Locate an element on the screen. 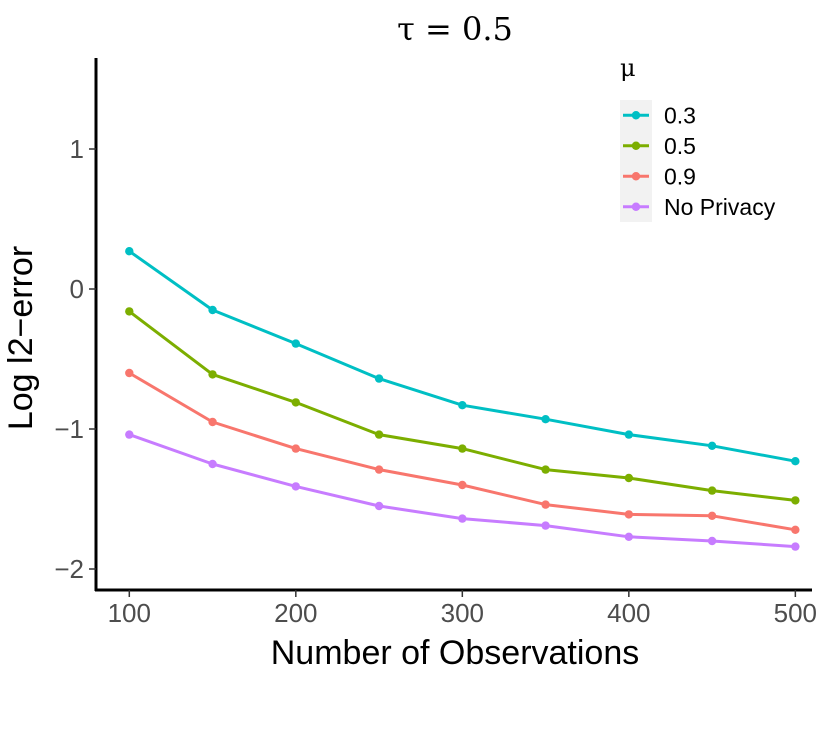 The width and height of the screenshot is (830, 732). x-axis-title: Number of Observations is located at coordinates (455, 653).